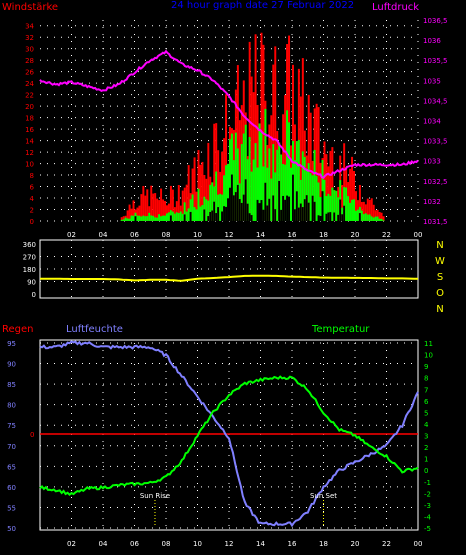 The width and height of the screenshot is (466, 555). Describe the element at coordinates (11, 508) in the screenshot. I see `humidity-tick-label: 55` at that location.